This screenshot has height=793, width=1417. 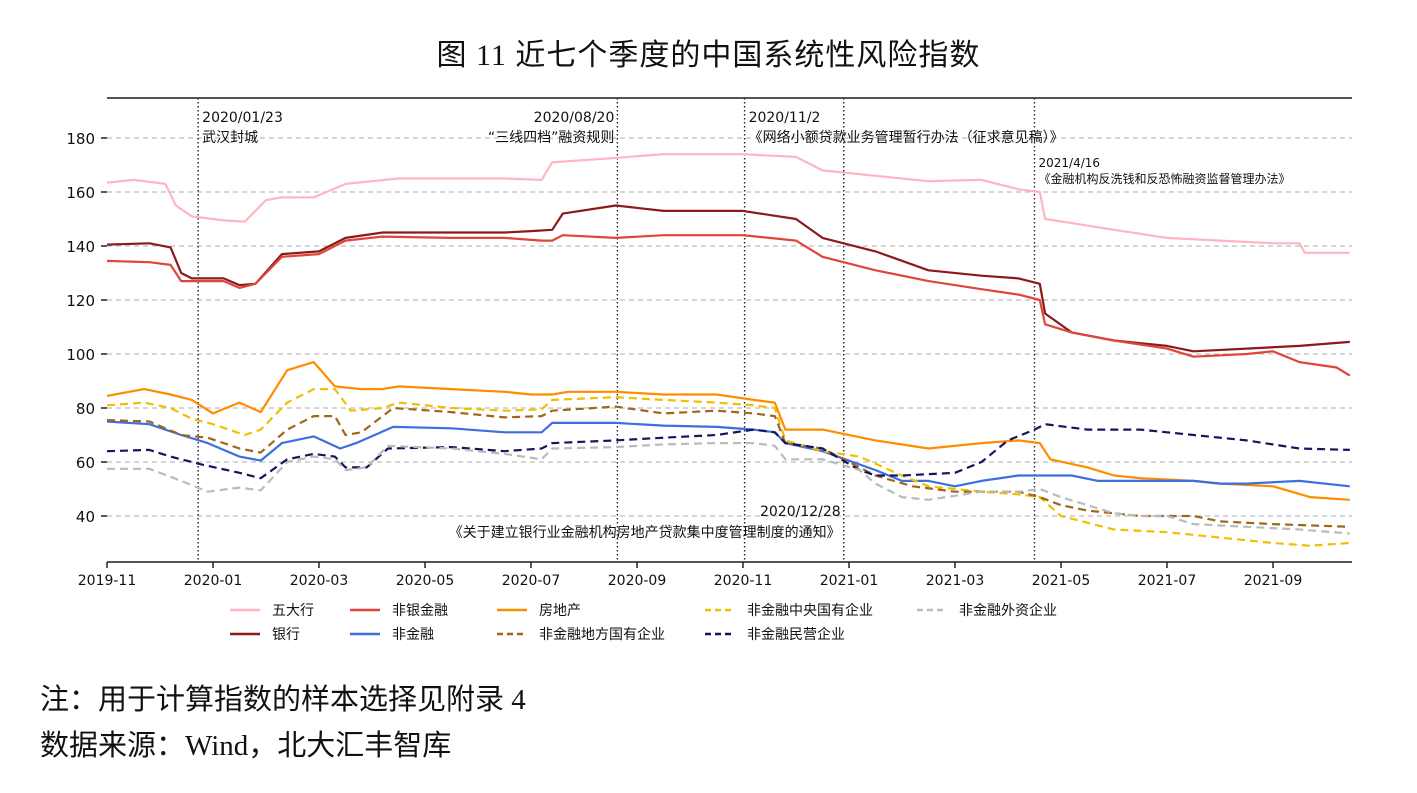 I want to click on legend-label: 非金融, so click(x=413, y=635).